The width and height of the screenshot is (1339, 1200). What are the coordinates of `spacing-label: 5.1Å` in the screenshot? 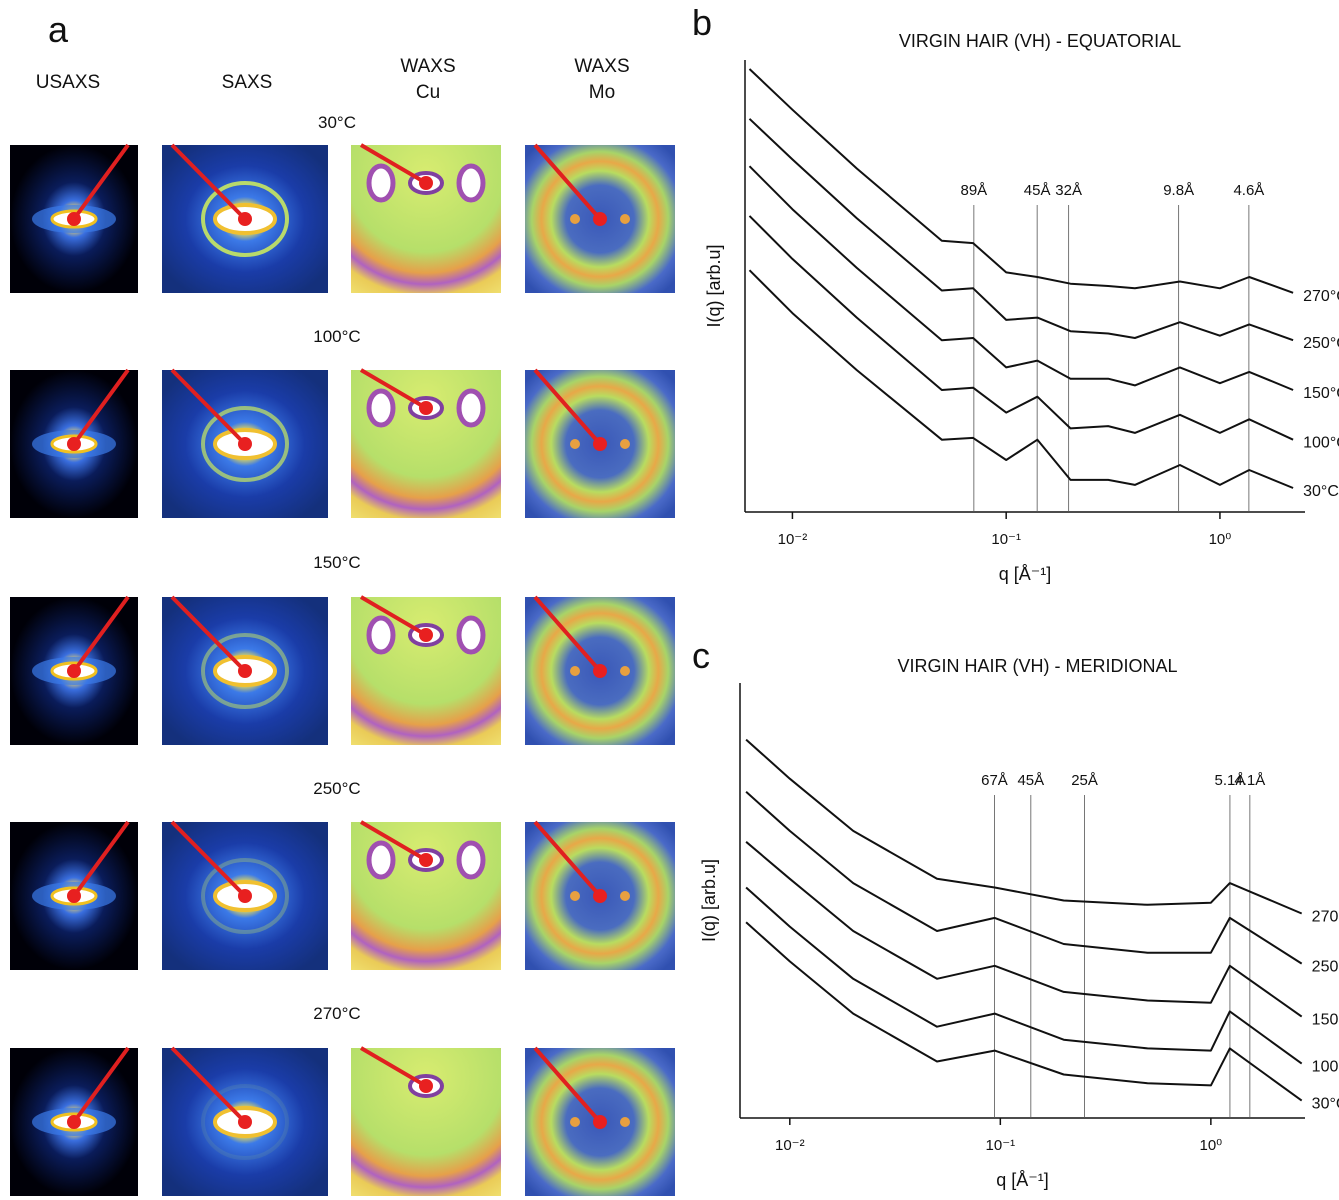 It's located at (1230, 780).